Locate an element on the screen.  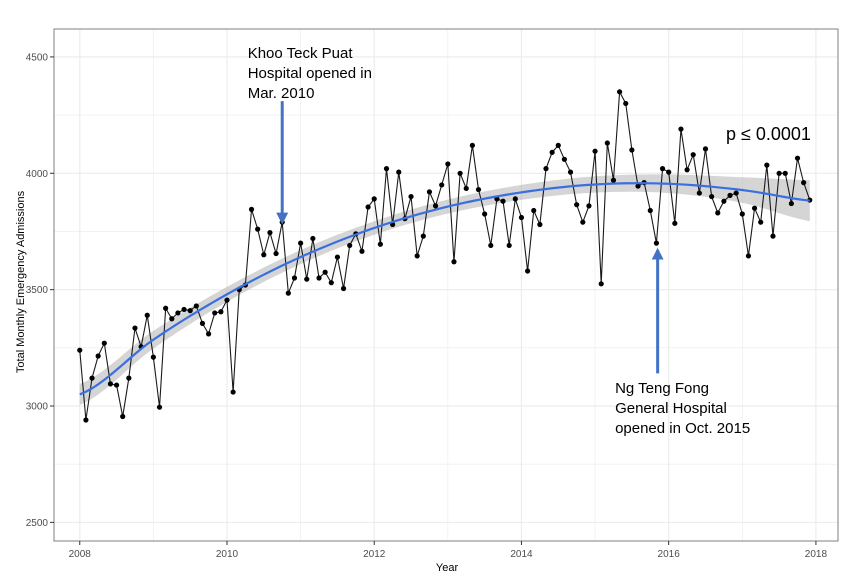
y-tick-label: 4500 is located at coordinates (37, 57).